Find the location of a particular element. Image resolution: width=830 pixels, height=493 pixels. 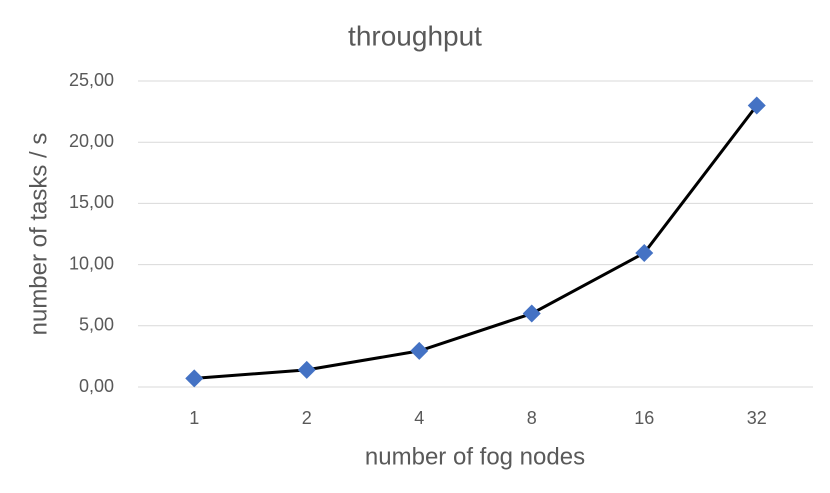

x-axis-label: number of fog nodes is located at coordinates (475, 456).